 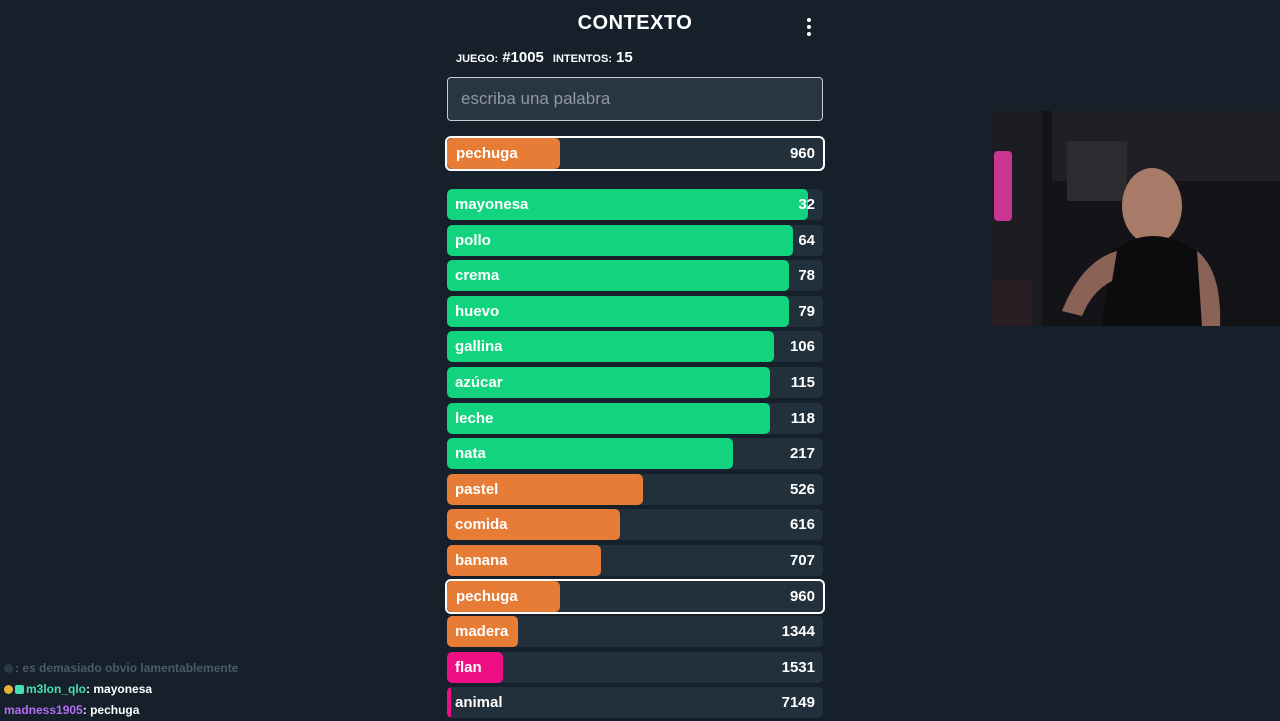 I want to click on chat-user: madness1905, so click(x=43, y=710).